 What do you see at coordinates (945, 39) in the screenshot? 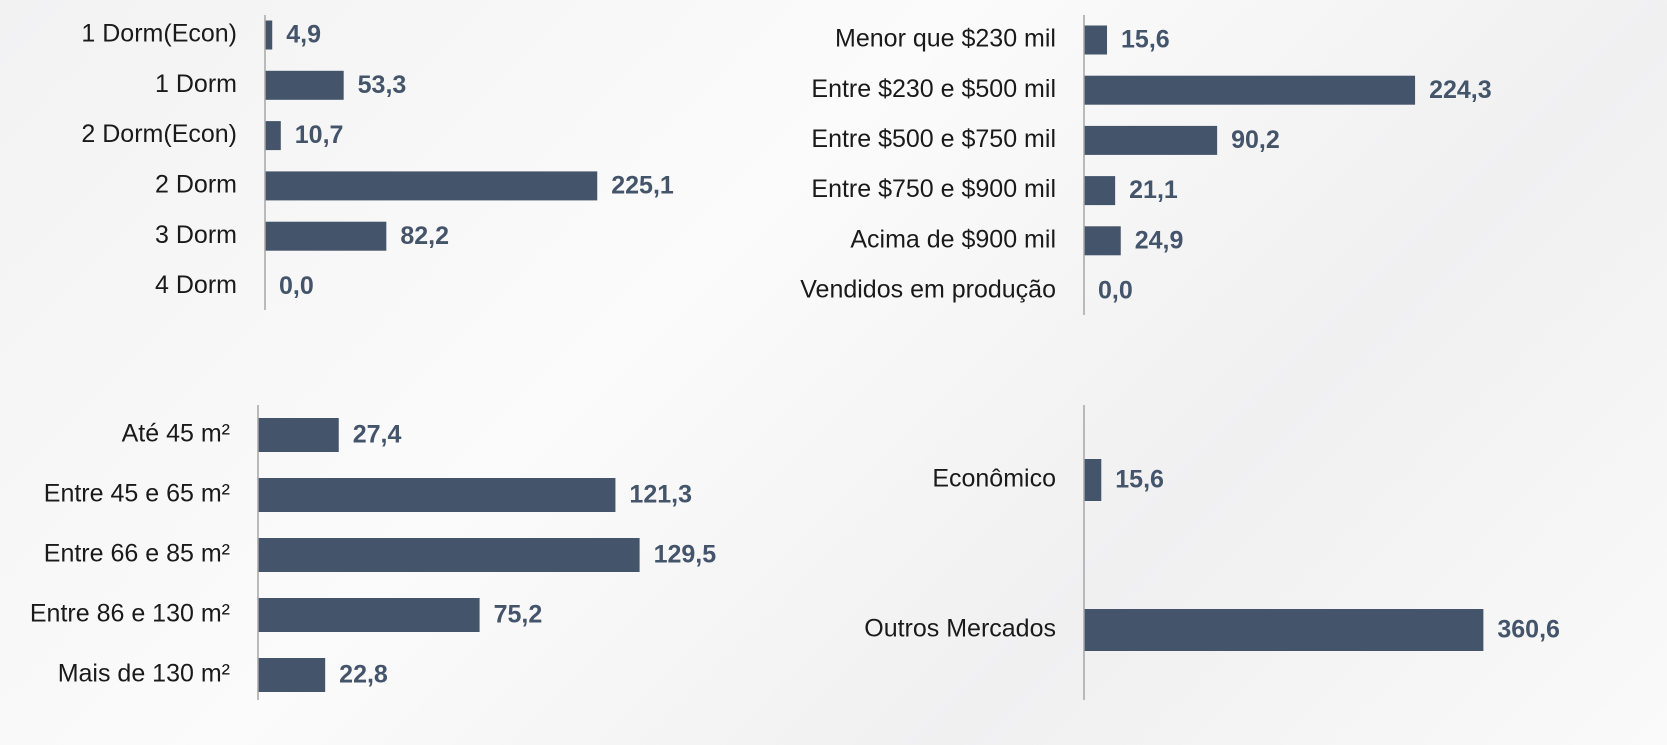
I see `category-label: Menor que $230 mil` at bounding box center [945, 39].